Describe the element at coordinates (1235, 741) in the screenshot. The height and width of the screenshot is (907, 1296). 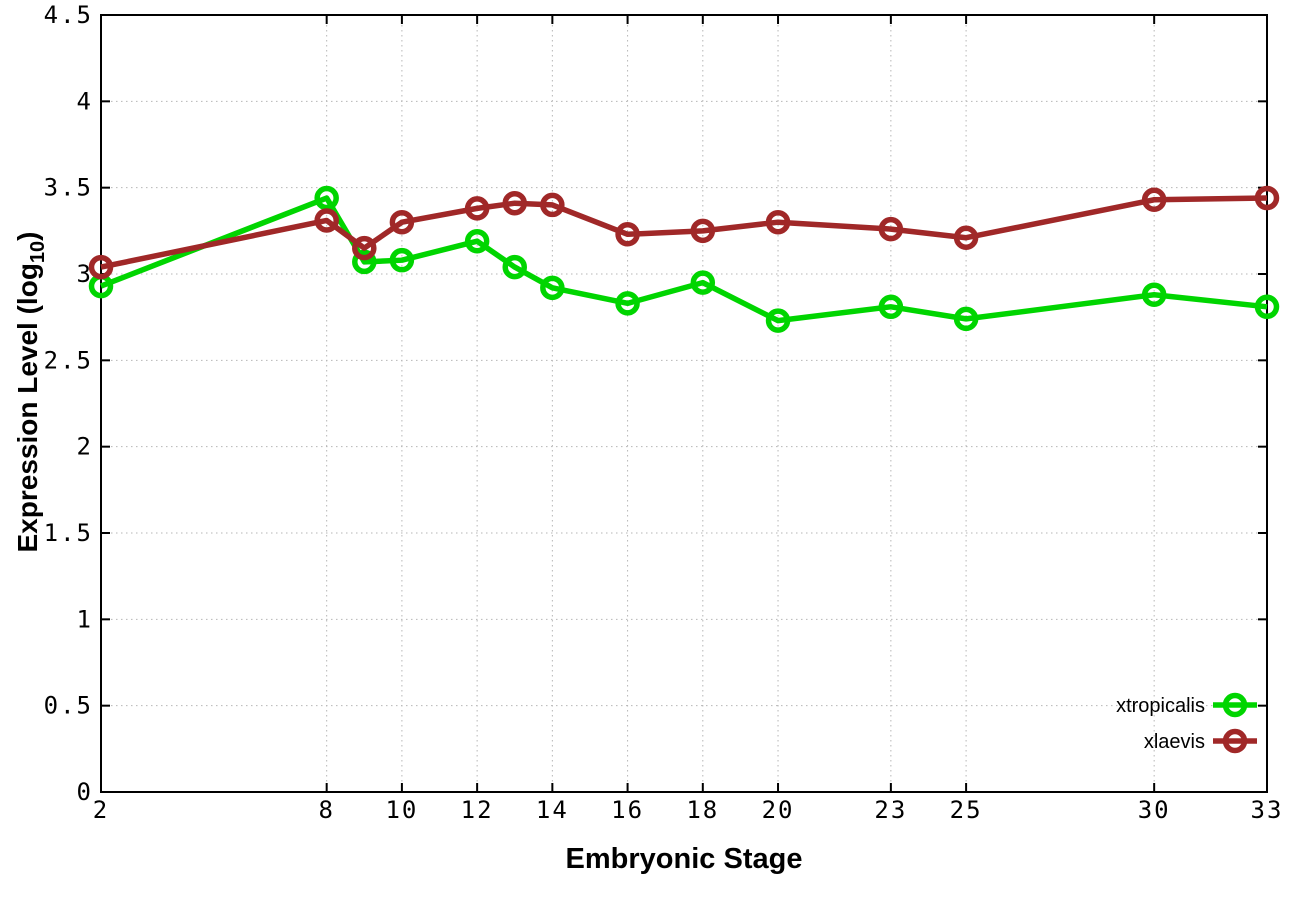
I see `legend-marker-xlaevis` at that location.